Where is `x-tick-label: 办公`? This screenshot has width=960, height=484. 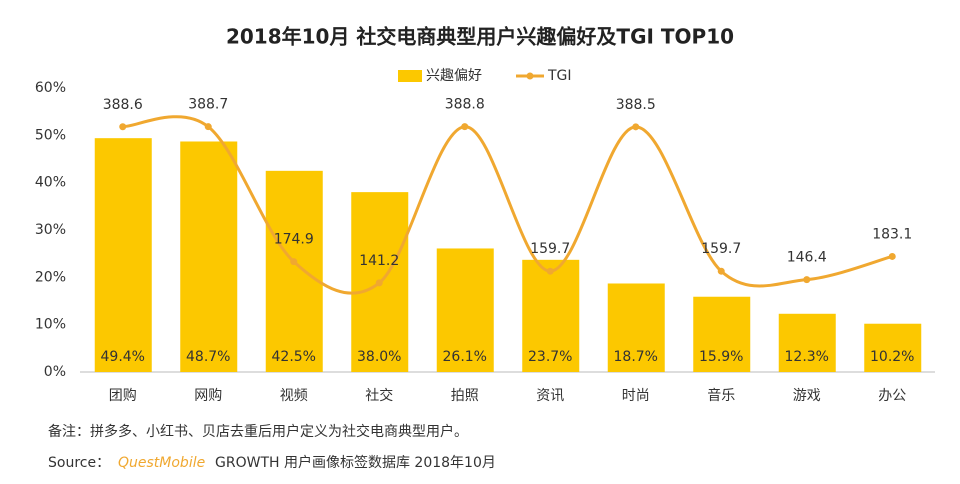 x-tick-label: 办公 is located at coordinates (892, 396).